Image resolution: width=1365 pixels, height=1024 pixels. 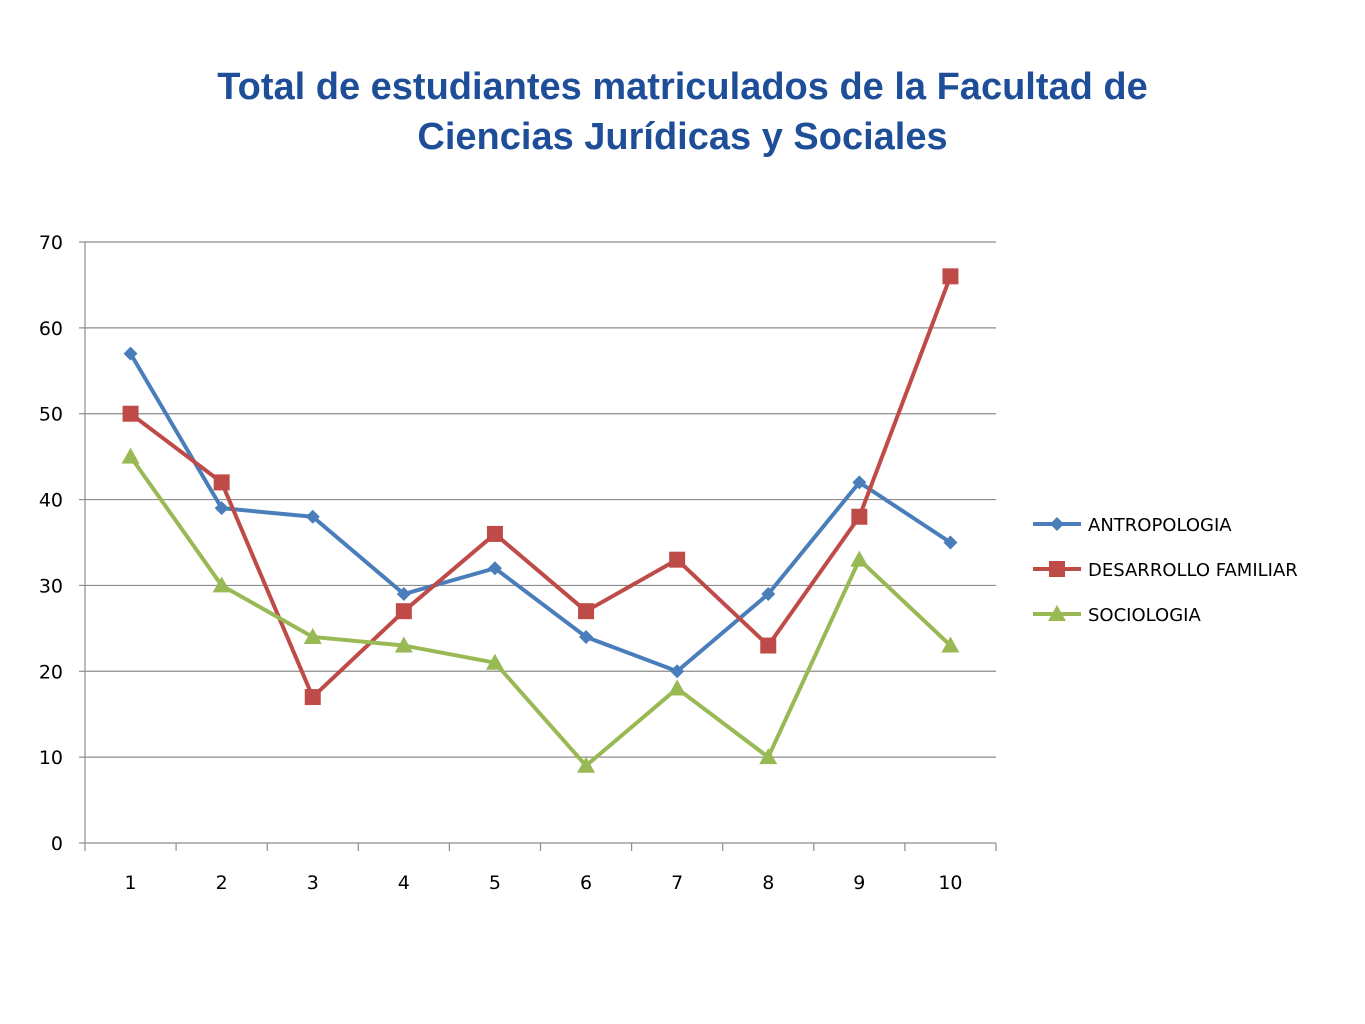 What do you see at coordinates (682, 137) in the screenshot?
I see `chart-title-line-2: Ciencias Jurídicas y Sociales` at bounding box center [682, 137].